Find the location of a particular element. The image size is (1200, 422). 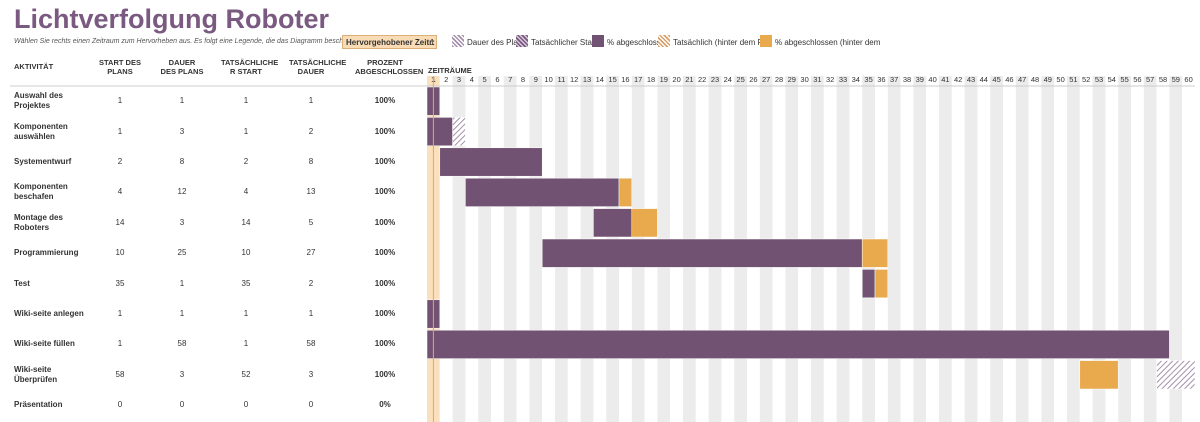

period-label: 18 is located at coordinates (651, 79).